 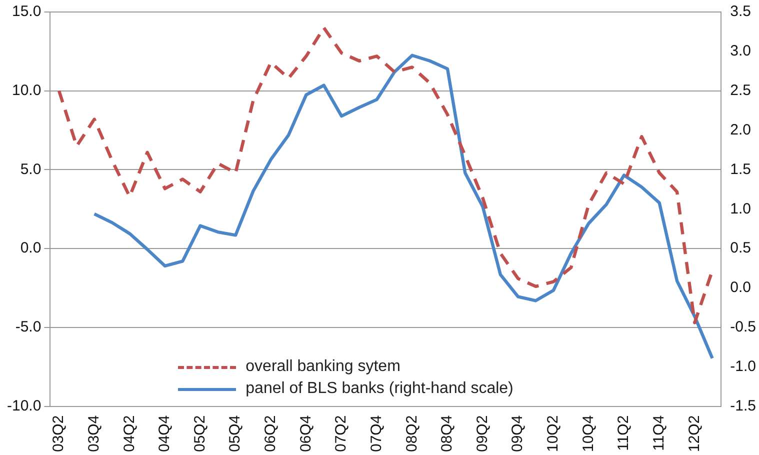 I want to click on x-tick-label: 09Q4, so click(x=517, y=433).